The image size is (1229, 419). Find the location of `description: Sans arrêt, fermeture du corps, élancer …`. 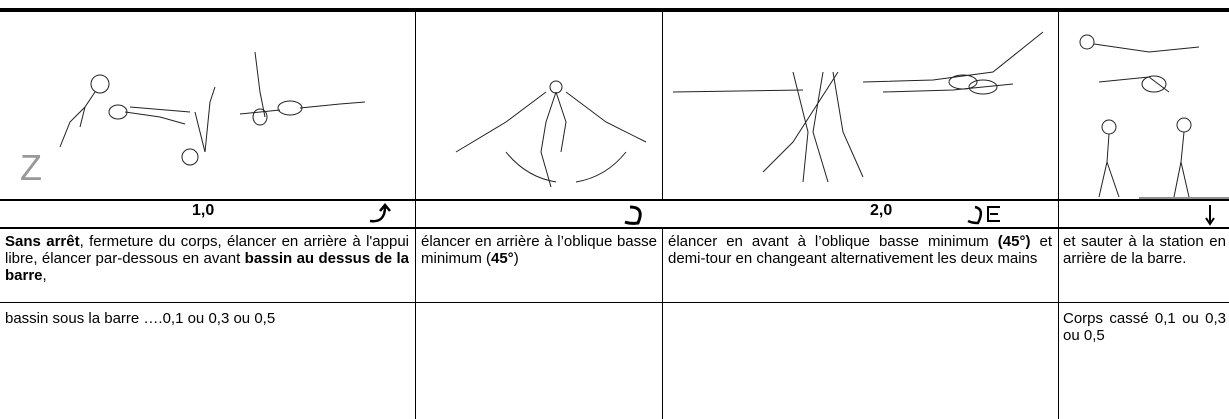

description: Sans arrêt, fermeture du corps, élancer … is located at coordinates (207, 258).